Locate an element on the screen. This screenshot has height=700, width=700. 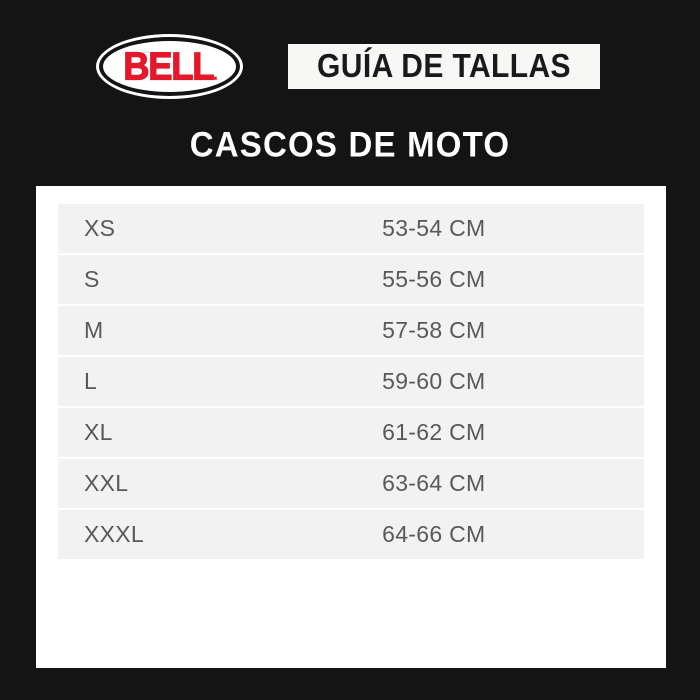
table-row: M 57-58 CM is located at coordinates (351, 330).